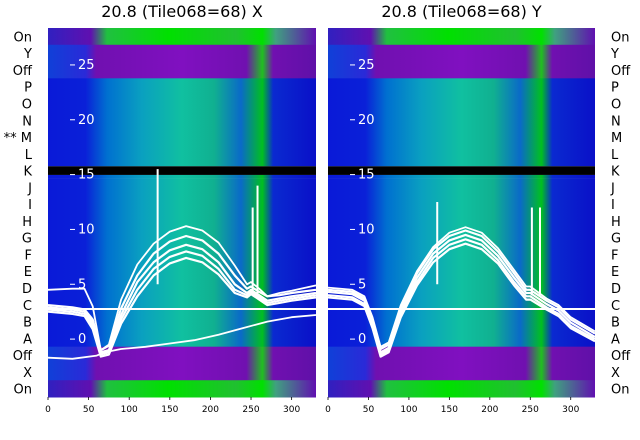 The height and width of the screenshot is (440, 640). I want to click on row-label-right: X, so click(615, 373).